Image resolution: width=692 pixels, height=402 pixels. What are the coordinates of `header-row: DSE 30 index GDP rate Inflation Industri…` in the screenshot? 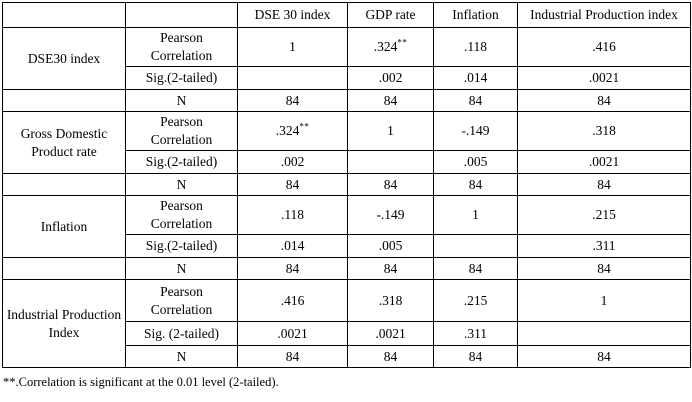 It's located at (346, 15).